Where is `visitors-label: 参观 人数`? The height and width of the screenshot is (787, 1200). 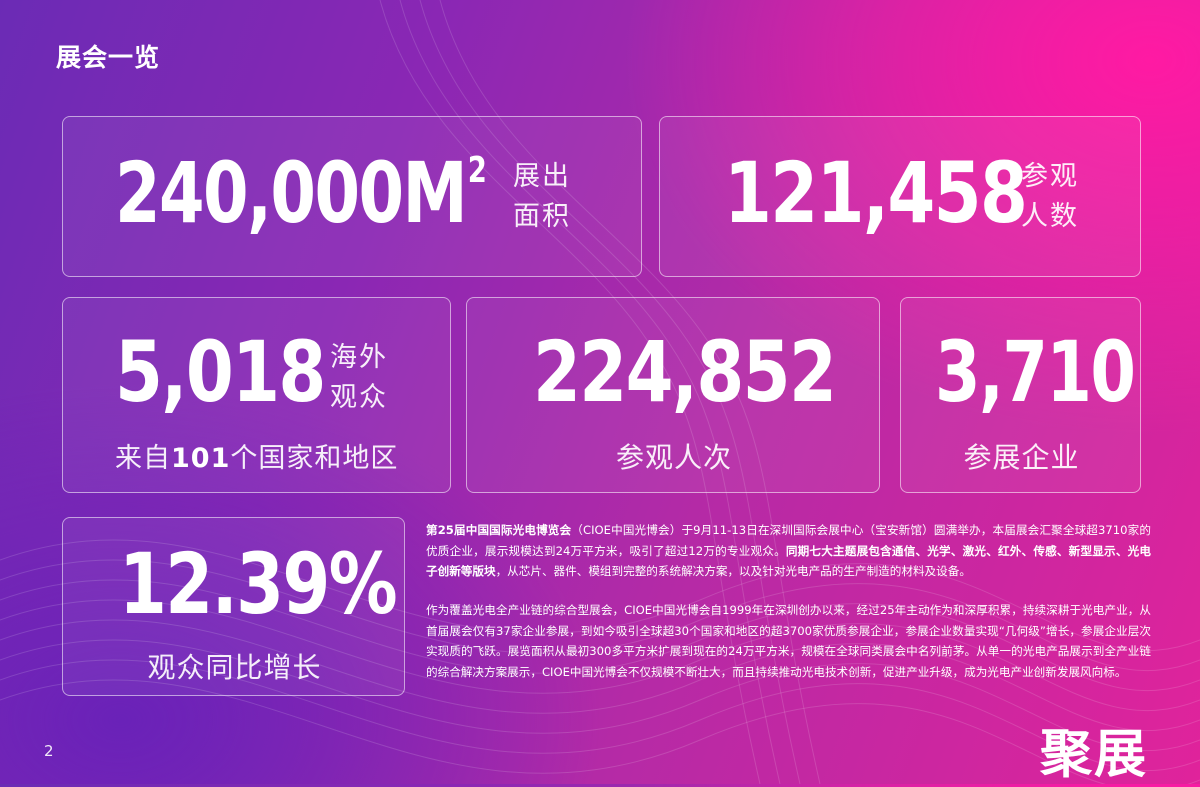
visitors-label: 参观 人数 is located at coordinates (1051, 197).